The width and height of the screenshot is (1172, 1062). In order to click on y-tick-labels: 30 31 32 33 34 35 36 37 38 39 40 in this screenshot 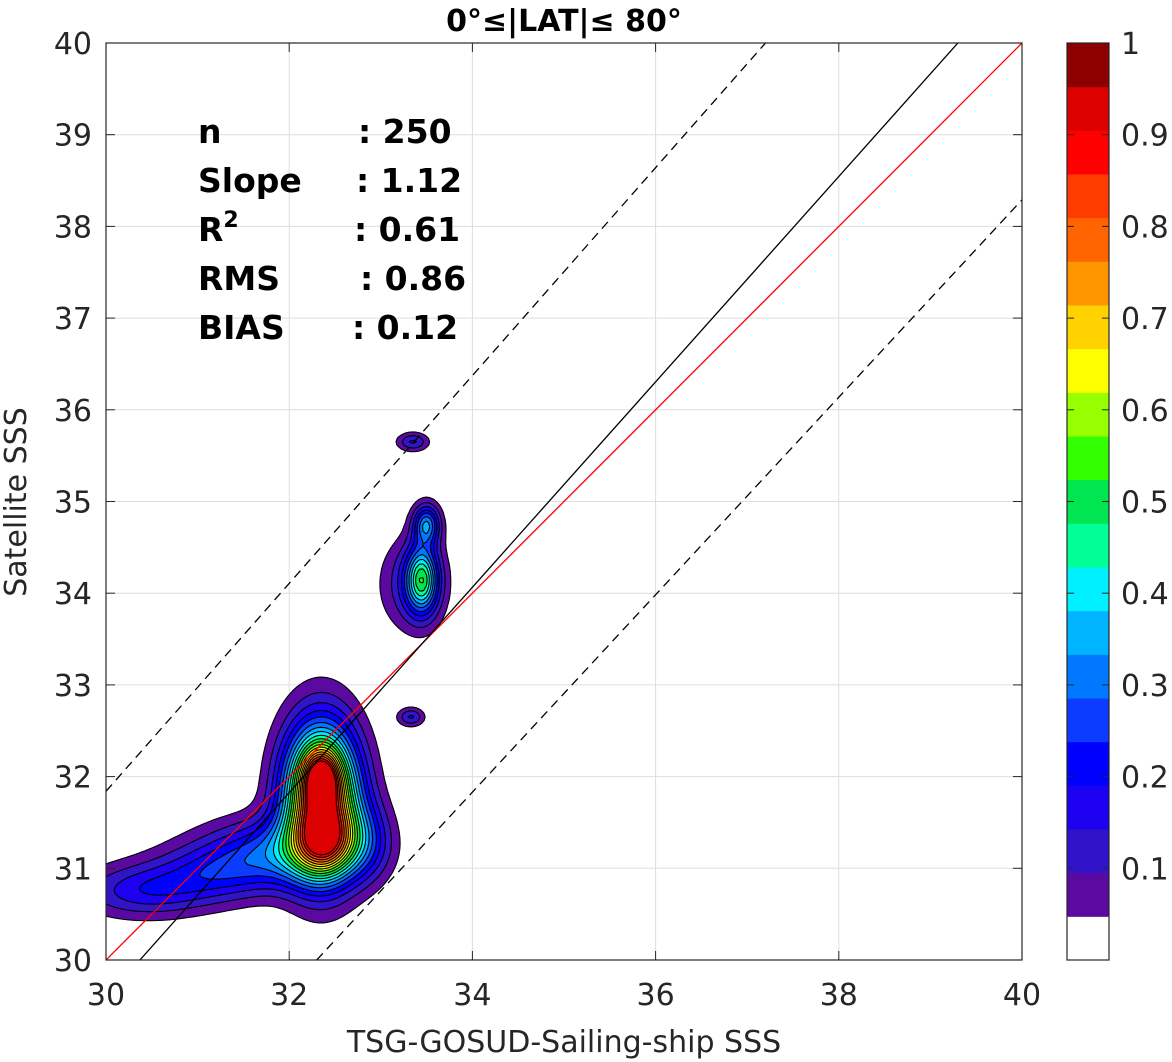, I will do `click(73, 503)`.